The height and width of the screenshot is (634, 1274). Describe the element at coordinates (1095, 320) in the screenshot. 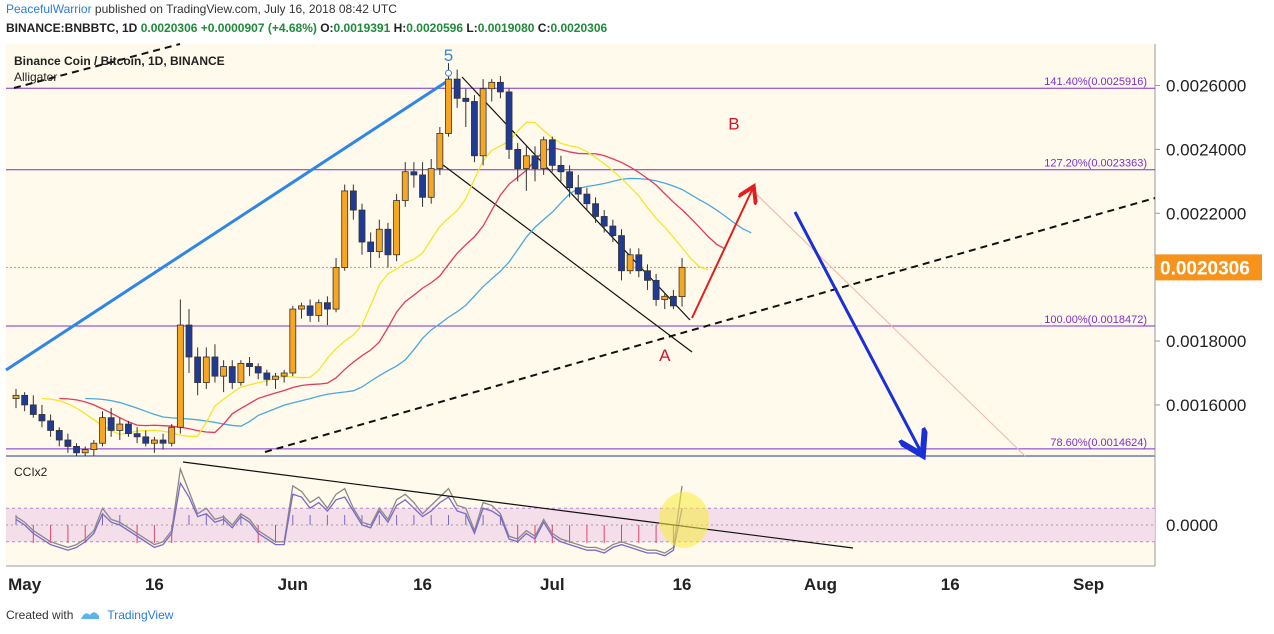

I see `fib-label: 100.00%(0.0018472)` at that location.